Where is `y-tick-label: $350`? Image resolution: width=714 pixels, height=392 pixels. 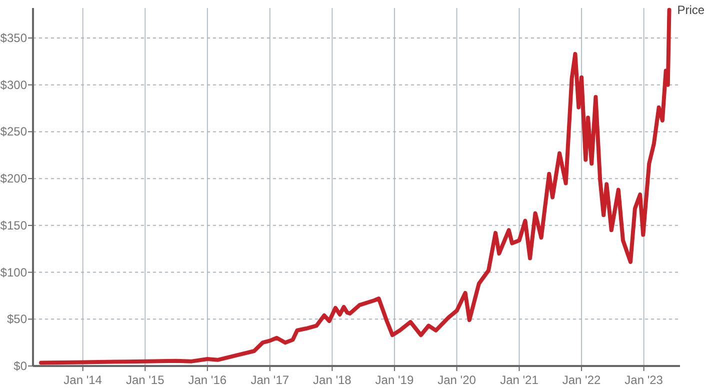
y-tick-label: $350 is located at coordinates (14, 37).